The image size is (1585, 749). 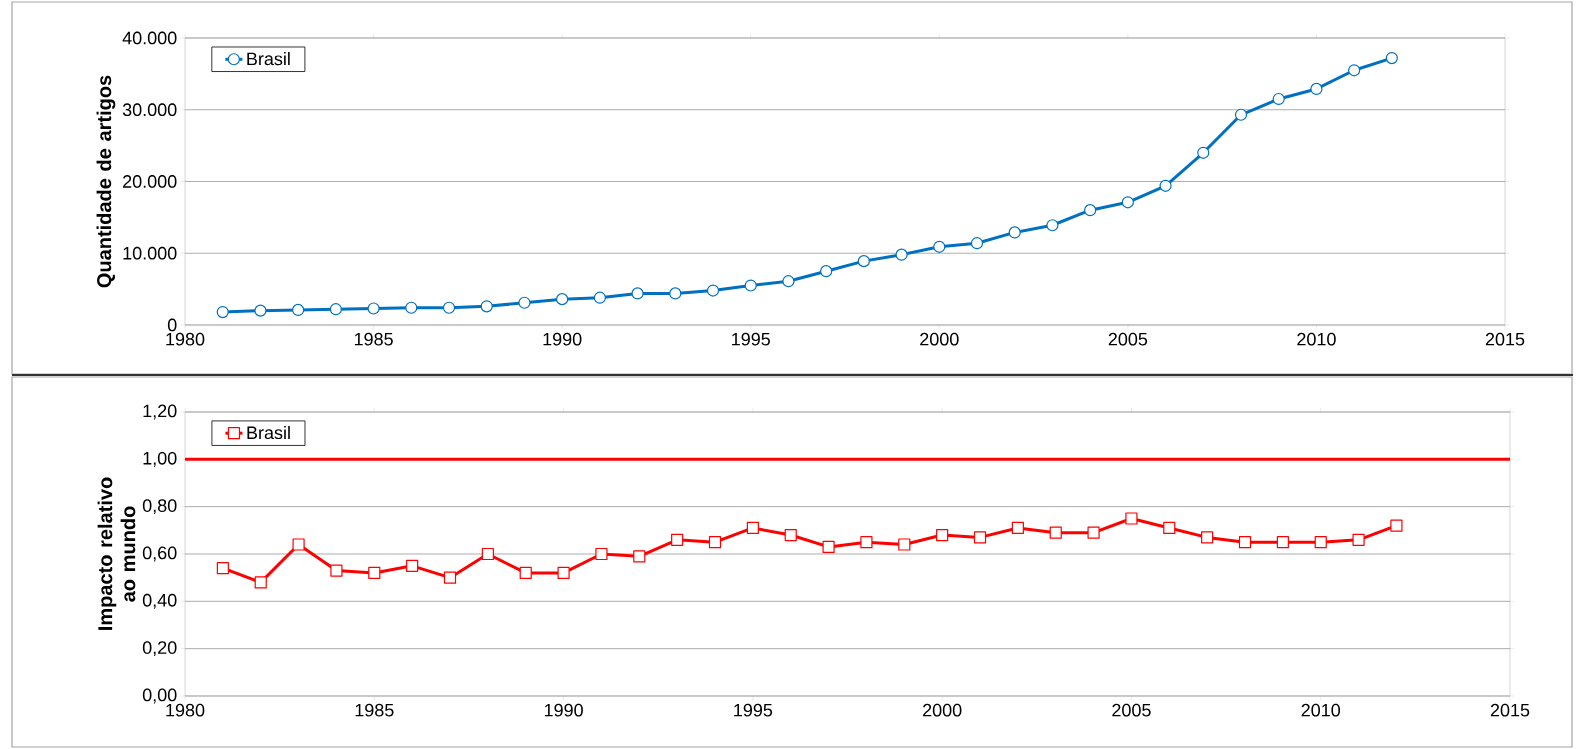 I want to click on y-tick-label: 20.000, so click(x=150, y=181).